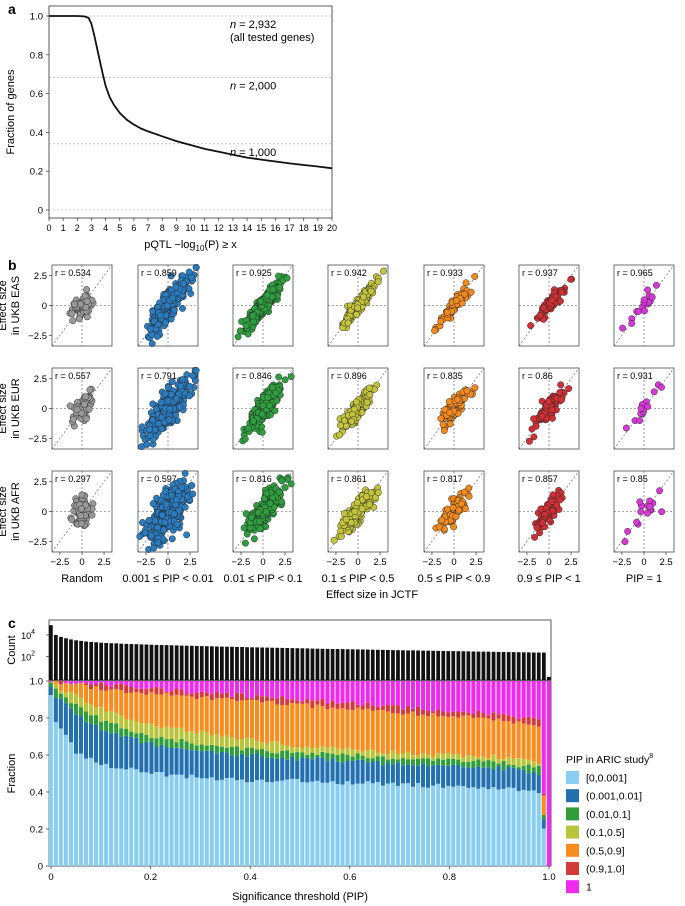 This screenshot has width=685, height=906. What do you see at coordinates (632, 479) in the screenshot?
I see `correlation-label: r = 0.85` at bounding box center [632, 479].